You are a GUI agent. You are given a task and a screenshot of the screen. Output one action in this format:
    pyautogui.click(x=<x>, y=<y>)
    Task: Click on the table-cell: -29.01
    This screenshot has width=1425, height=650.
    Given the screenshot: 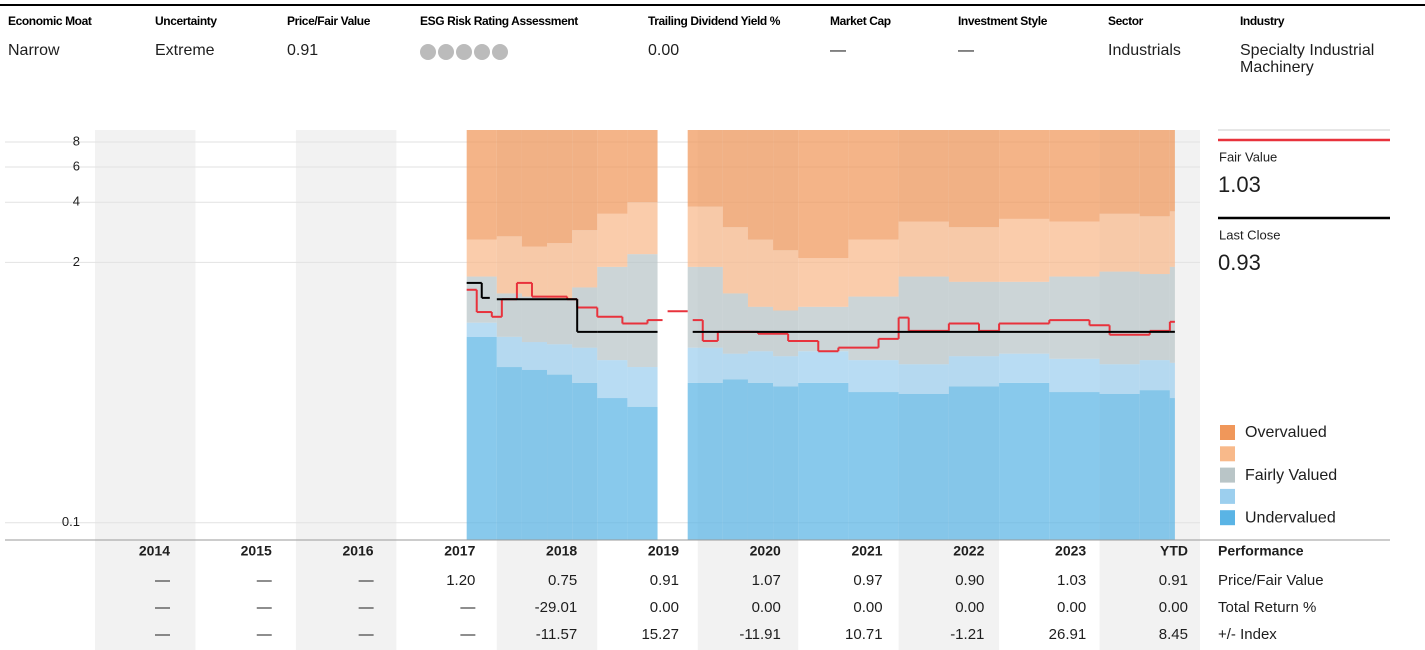 What is the action you would take?
    pyautogui.click(x=556, y=607)
    